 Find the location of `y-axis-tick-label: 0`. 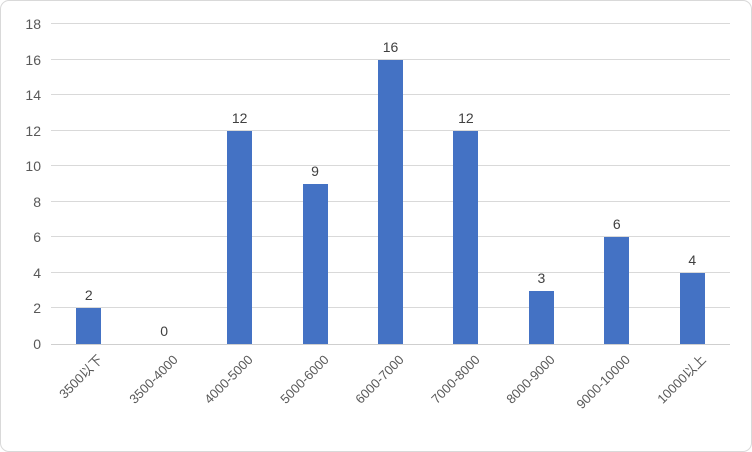

y-axis-tick-label: 0 is located at coordinates (37, 344).